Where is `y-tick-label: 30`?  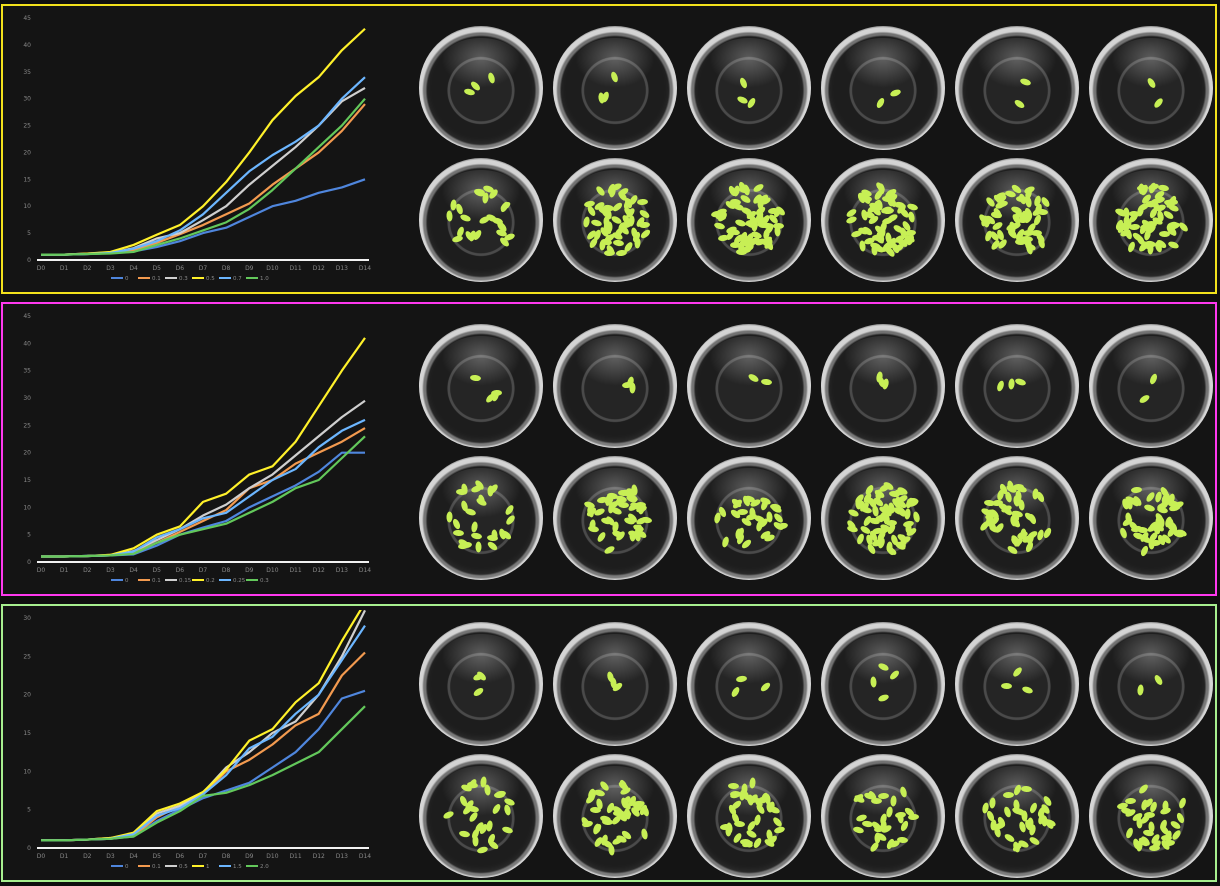
y-tick-label: 30 is located at coordinates (27, 398).